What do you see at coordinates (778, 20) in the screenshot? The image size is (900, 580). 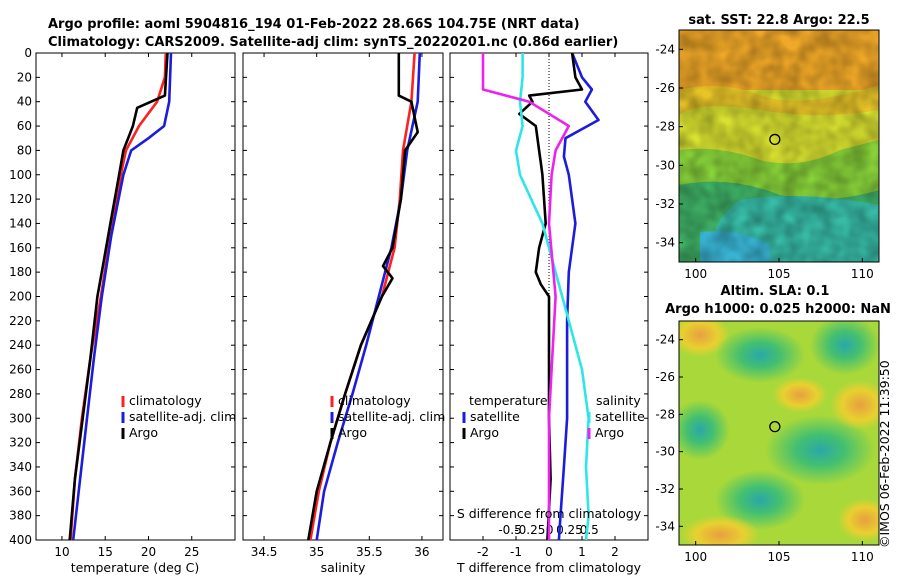 I see `sst-map-title: sat. SST: 22.8 Argo: 22.5` at bounding box center [778, 20].